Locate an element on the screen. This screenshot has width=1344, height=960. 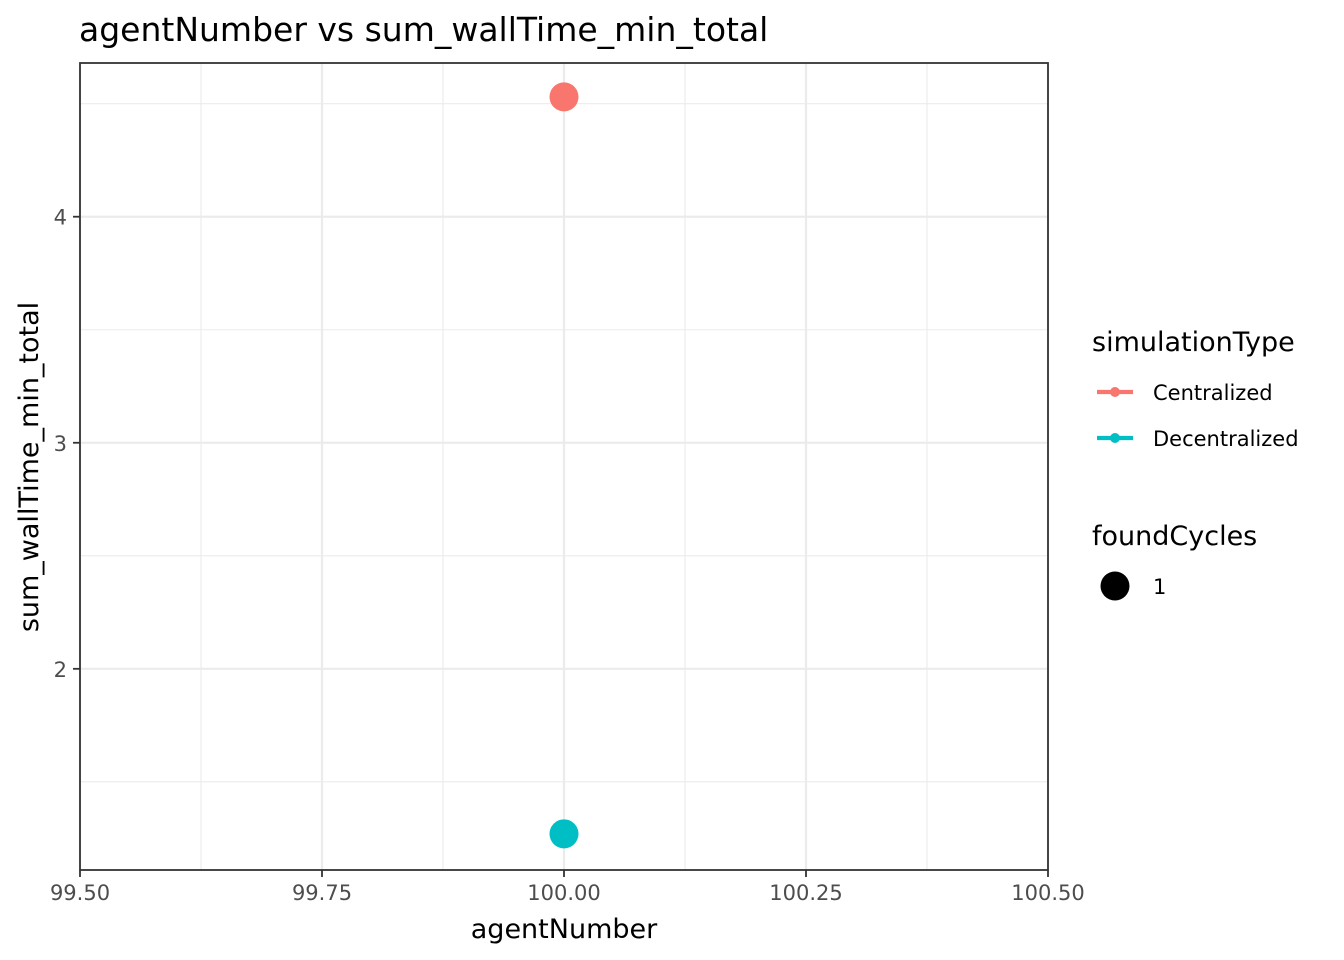
y-tick-label: 3 is located at coordinates (60, 444).